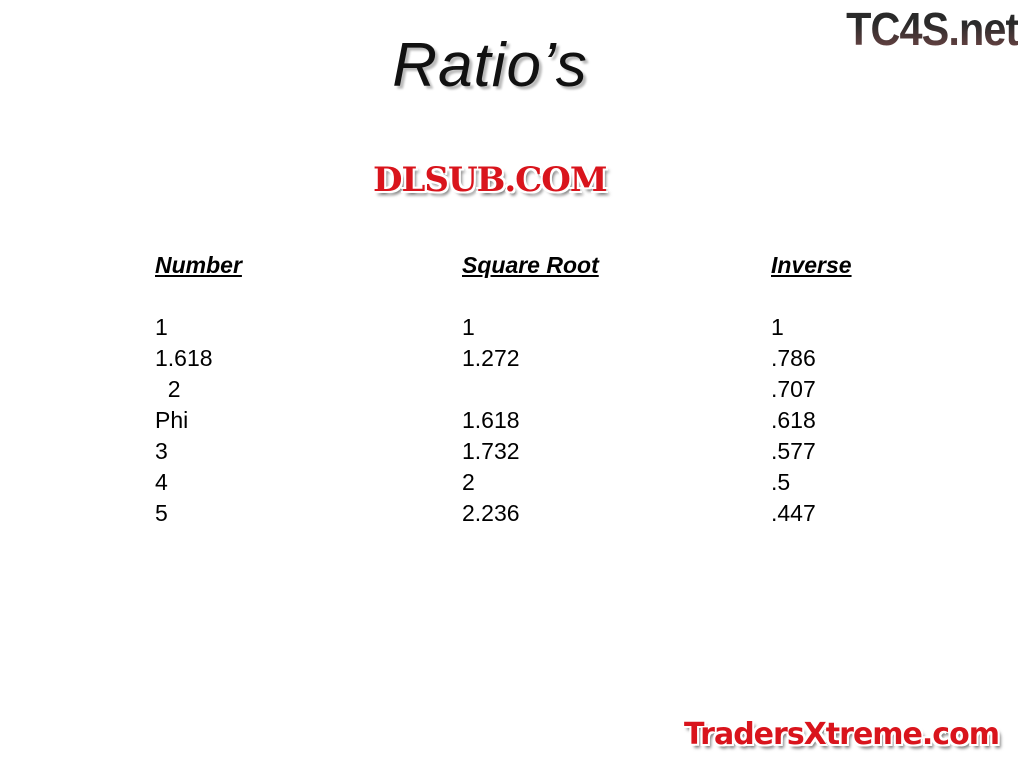 The height and width of the screenshot is (767, 1024). Describe the element at coordinates (793, 513) in the screenshot. I see `table-cell: .447` at that location.